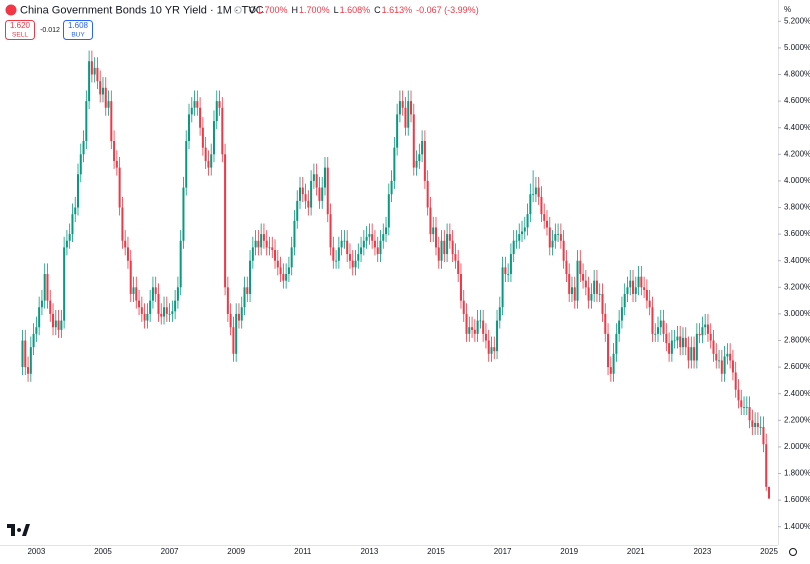 The width and height of the screenshot is (810, 564). What do you see at coordinates (103, 551) in the screenshot?
I see `x-tick-label: 2005` at bounding box center [103, 551].